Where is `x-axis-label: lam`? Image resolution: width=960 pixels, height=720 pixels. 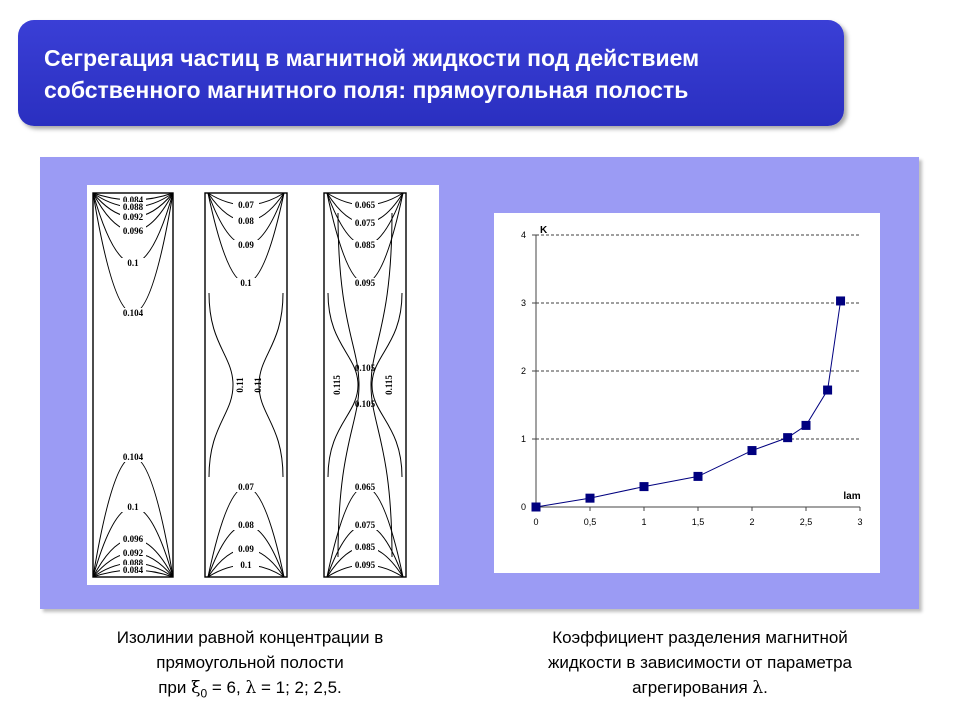
x-axis-label: lam is located at coordinates (851, 496).